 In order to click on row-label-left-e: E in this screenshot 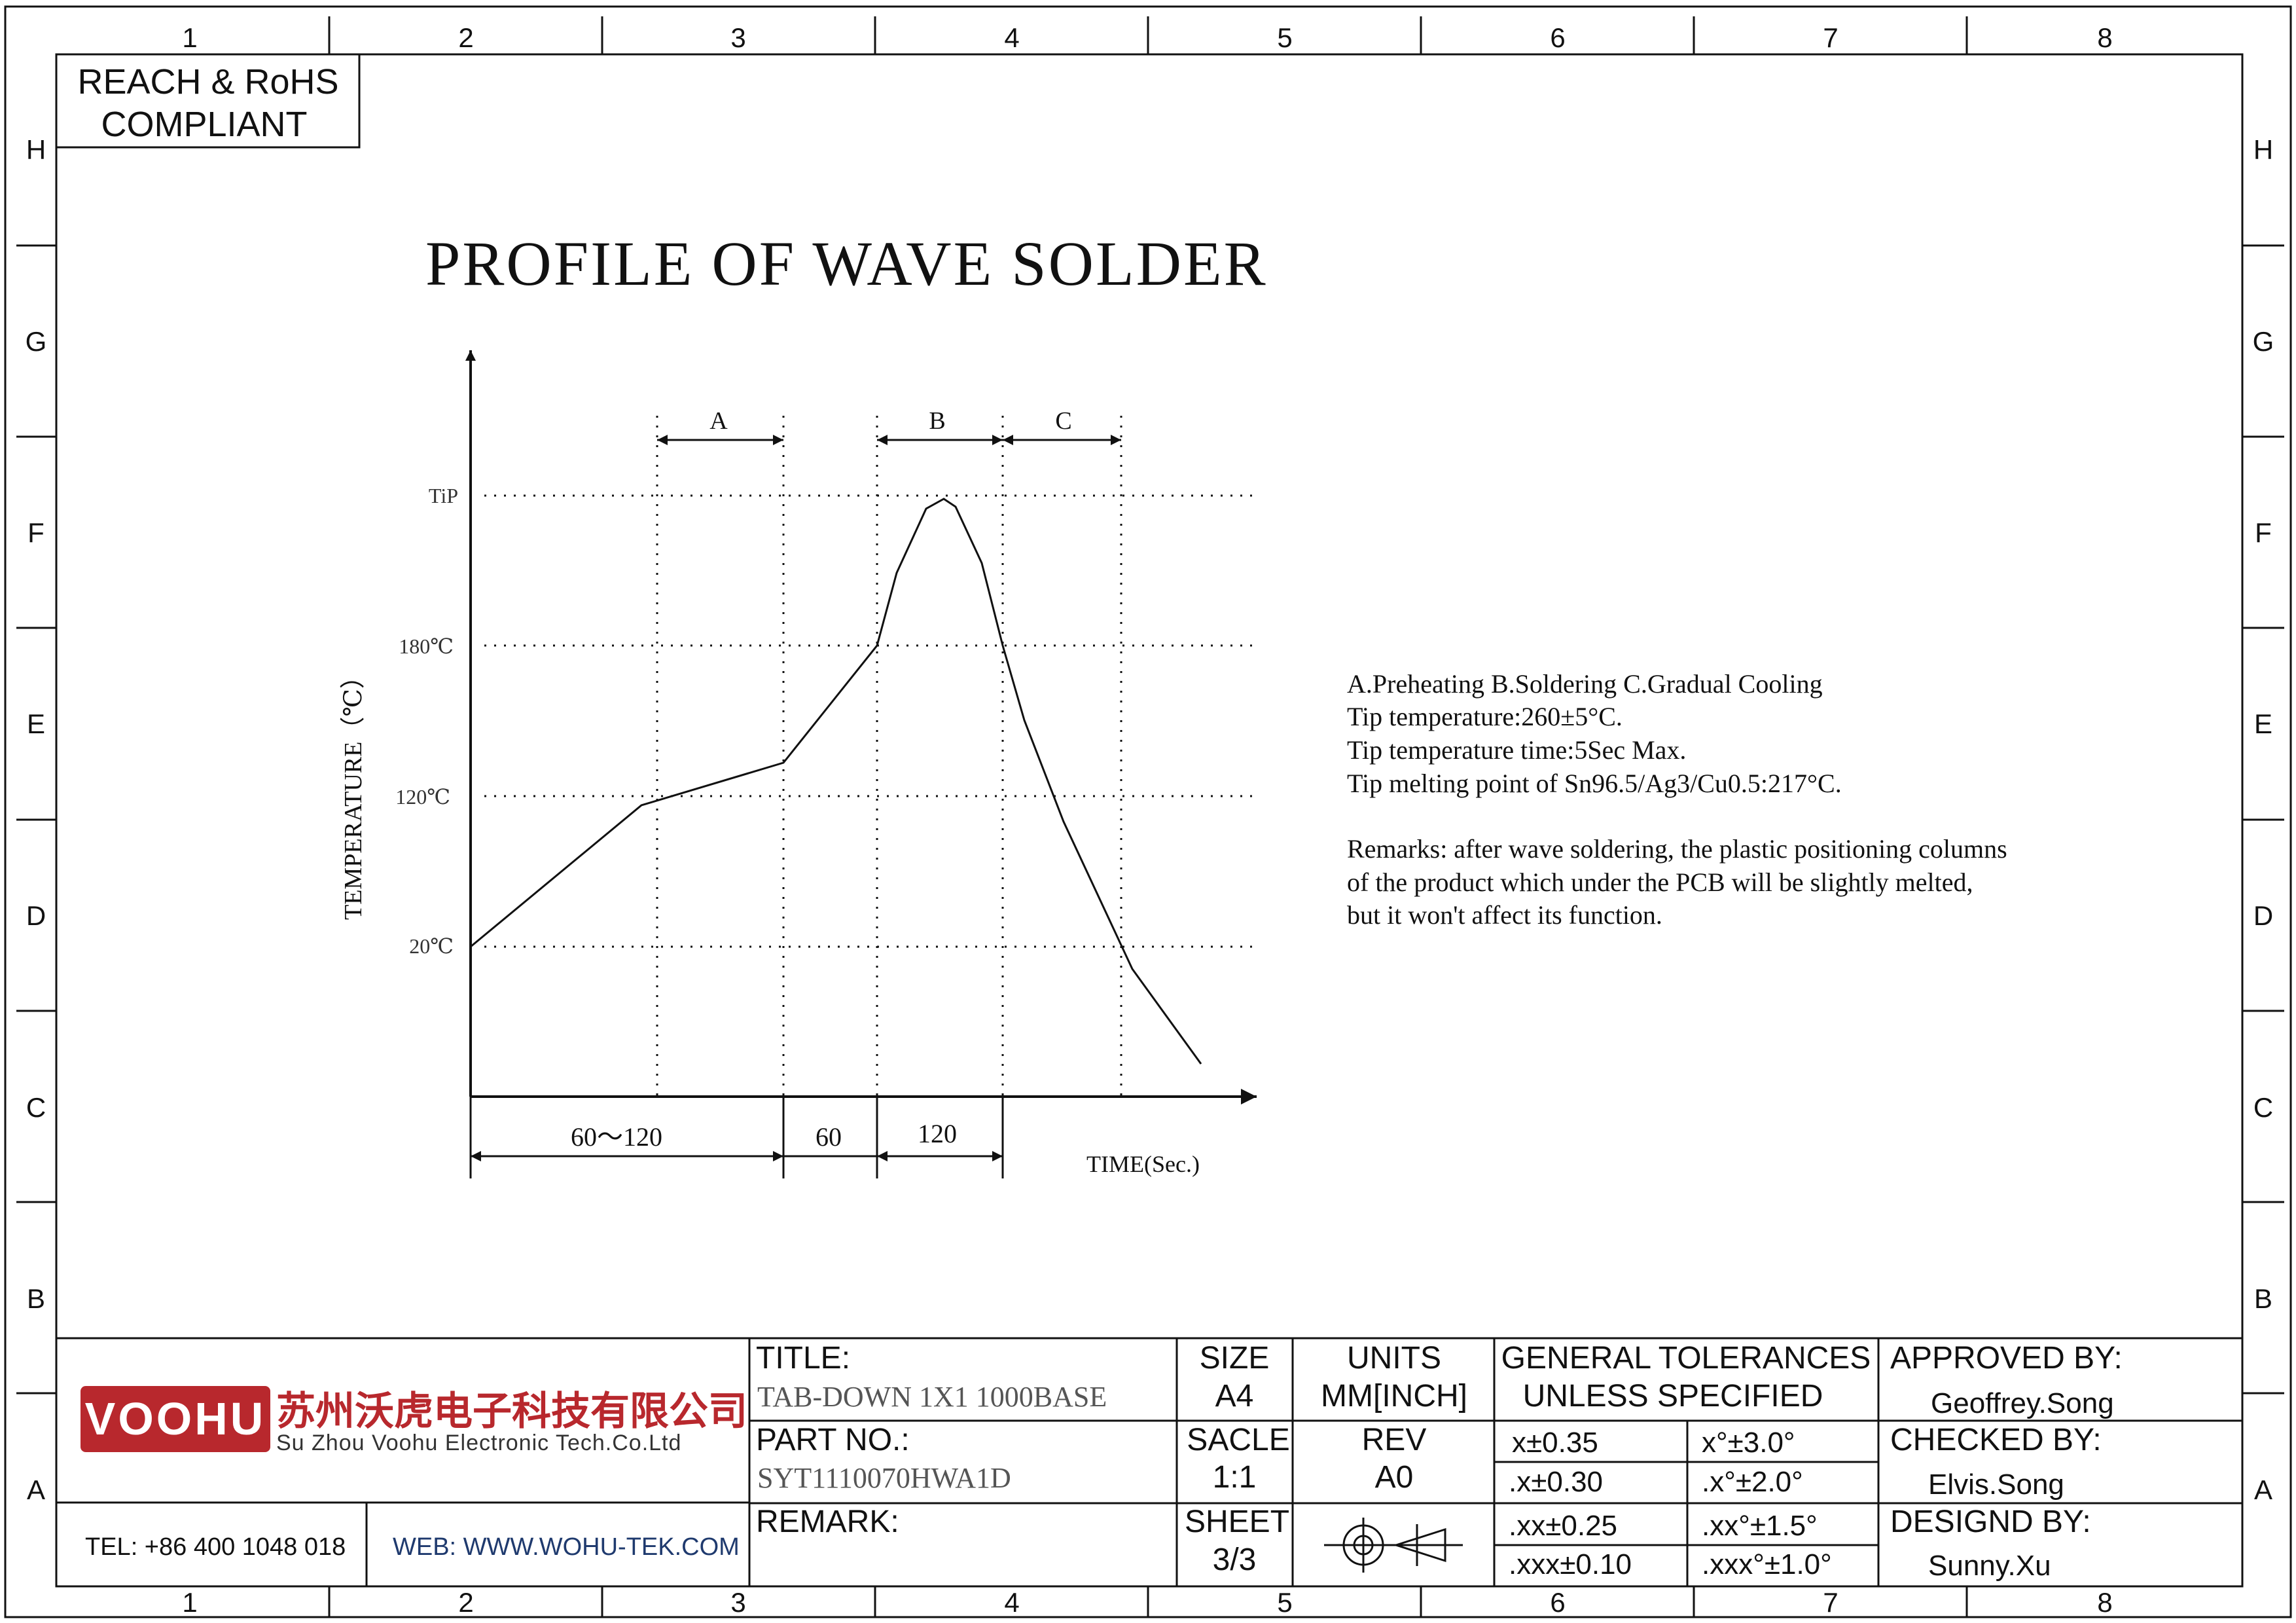, I will do `click(36, 723)`.